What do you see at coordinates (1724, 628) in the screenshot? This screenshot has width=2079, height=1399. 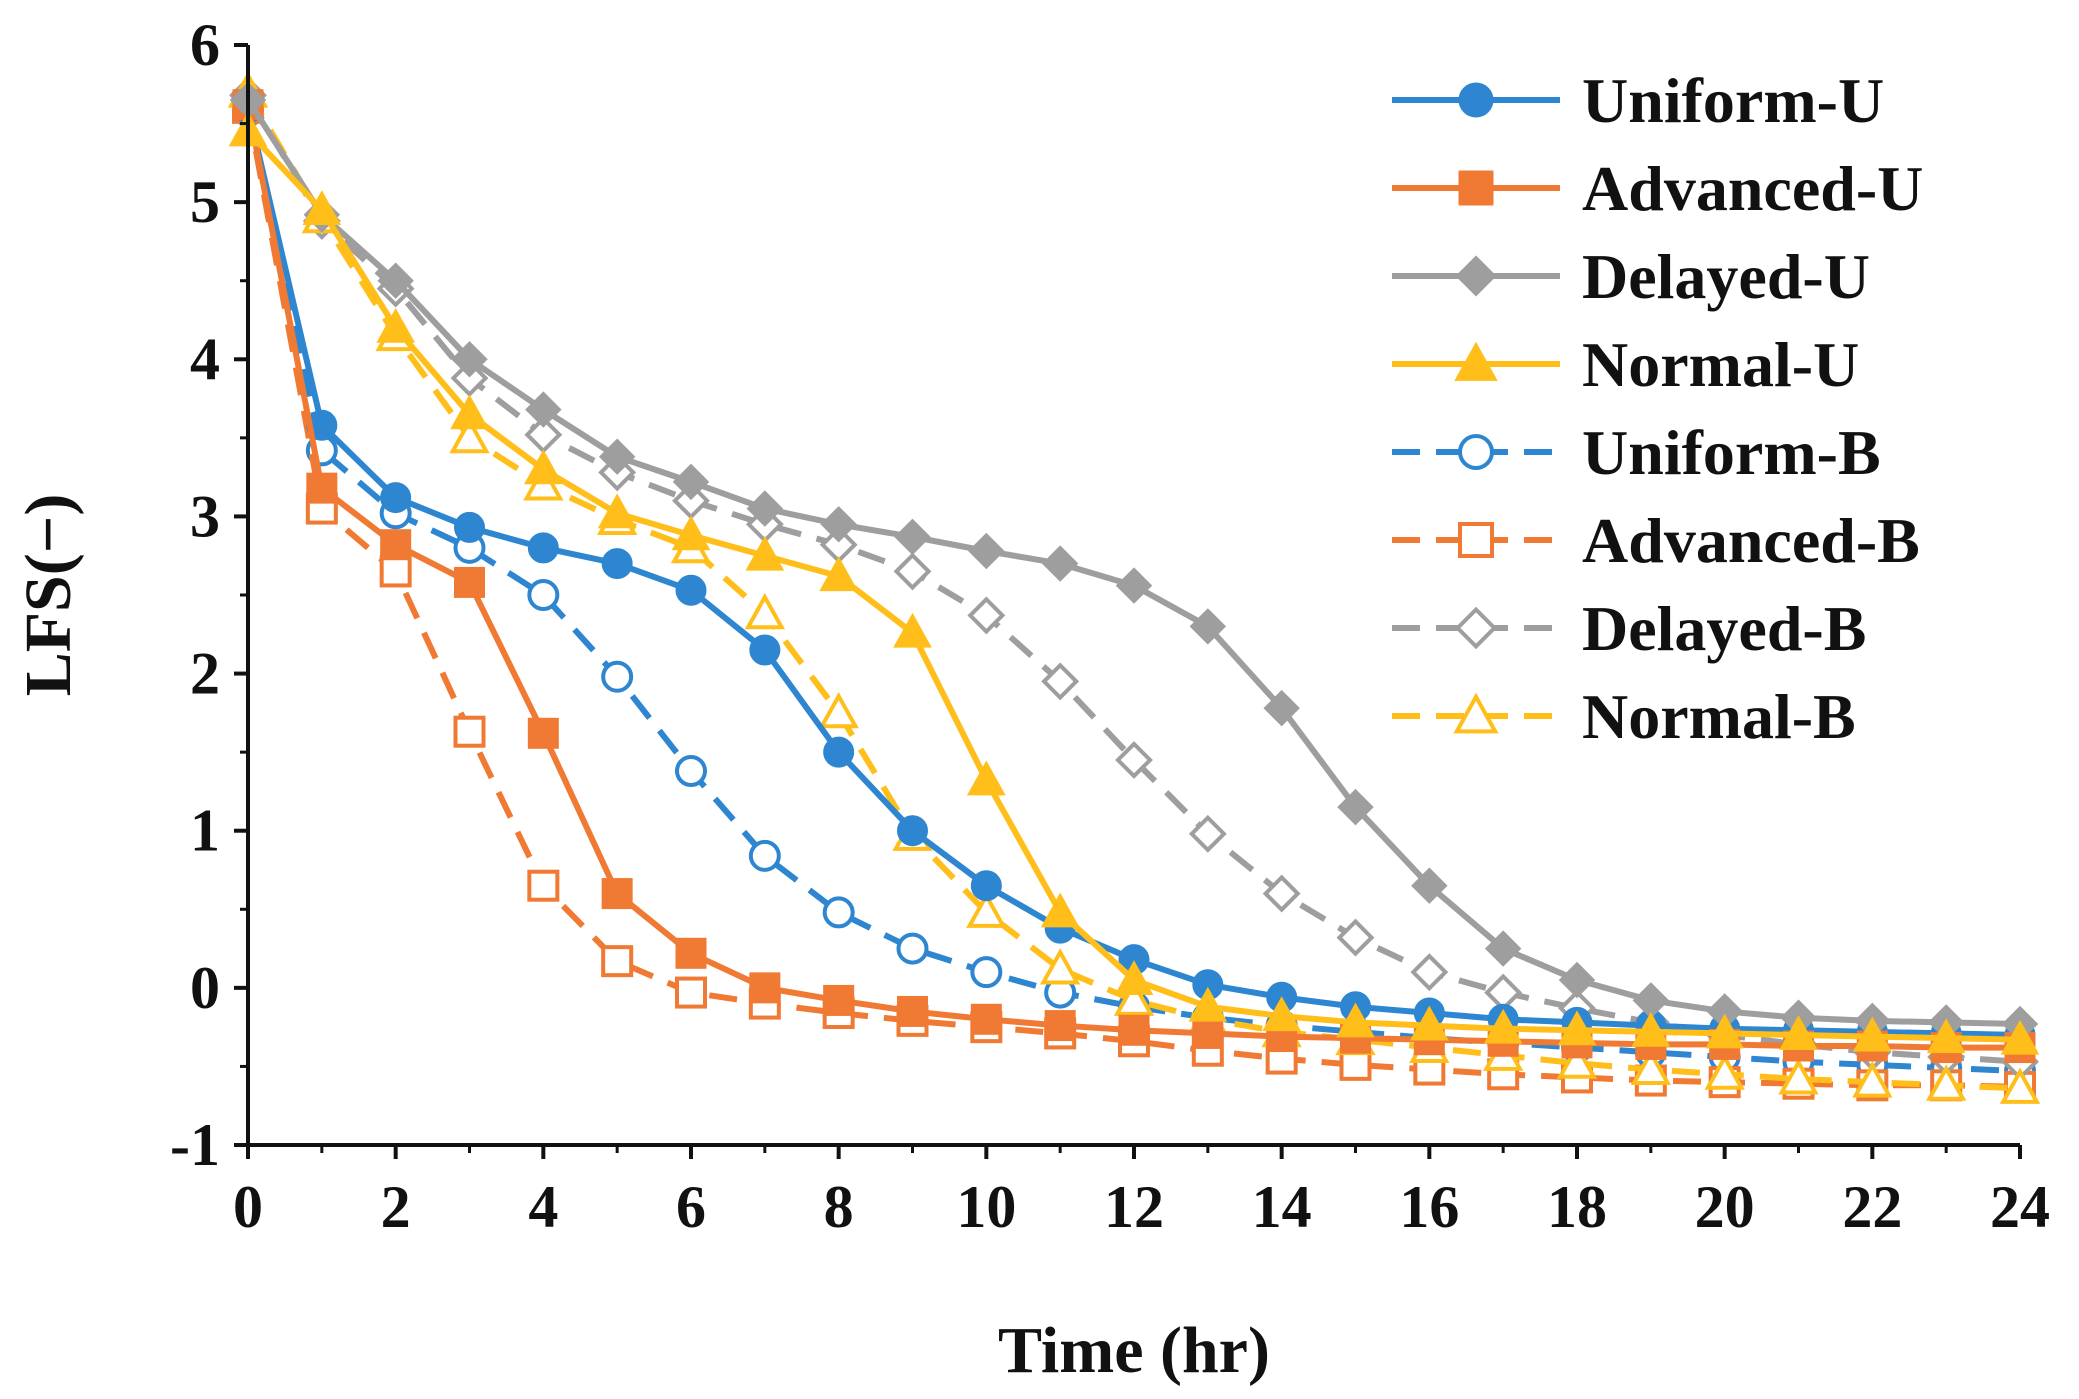 I see `legend-label: Delayed-B` at bounding box center [1724, 628].